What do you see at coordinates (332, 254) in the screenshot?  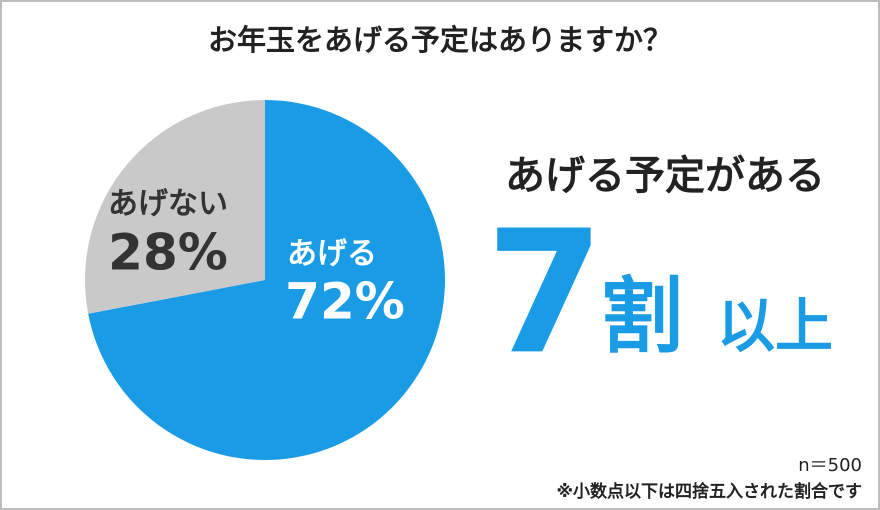 I see `slice-label: あげる` at bounding box center [332, 254].